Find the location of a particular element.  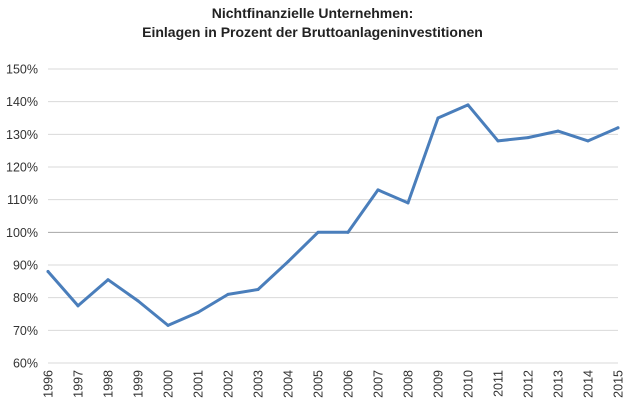

x-tick-label: 1999 is located at coordinates (139, 384).